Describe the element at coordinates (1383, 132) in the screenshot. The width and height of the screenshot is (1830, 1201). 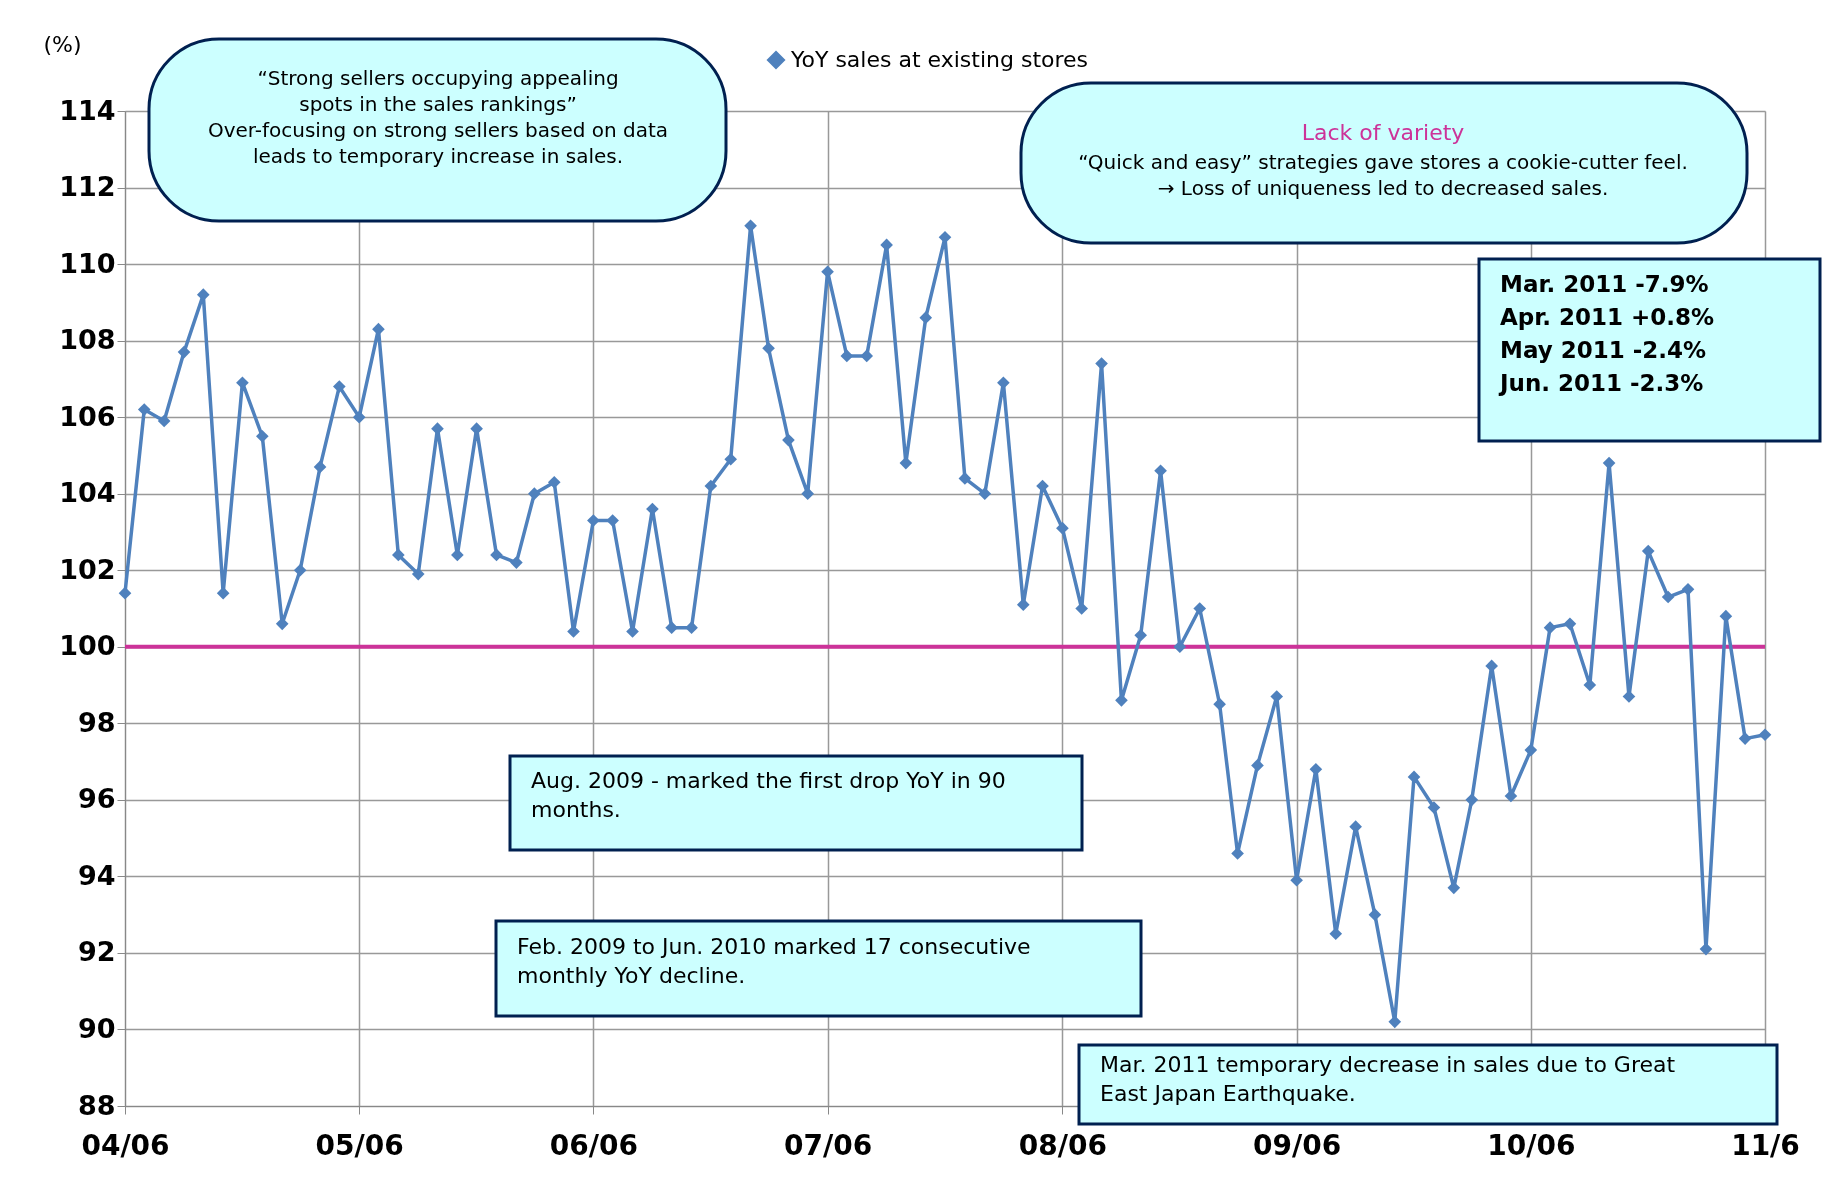
I see `annotation: Lack of variety` at that location.